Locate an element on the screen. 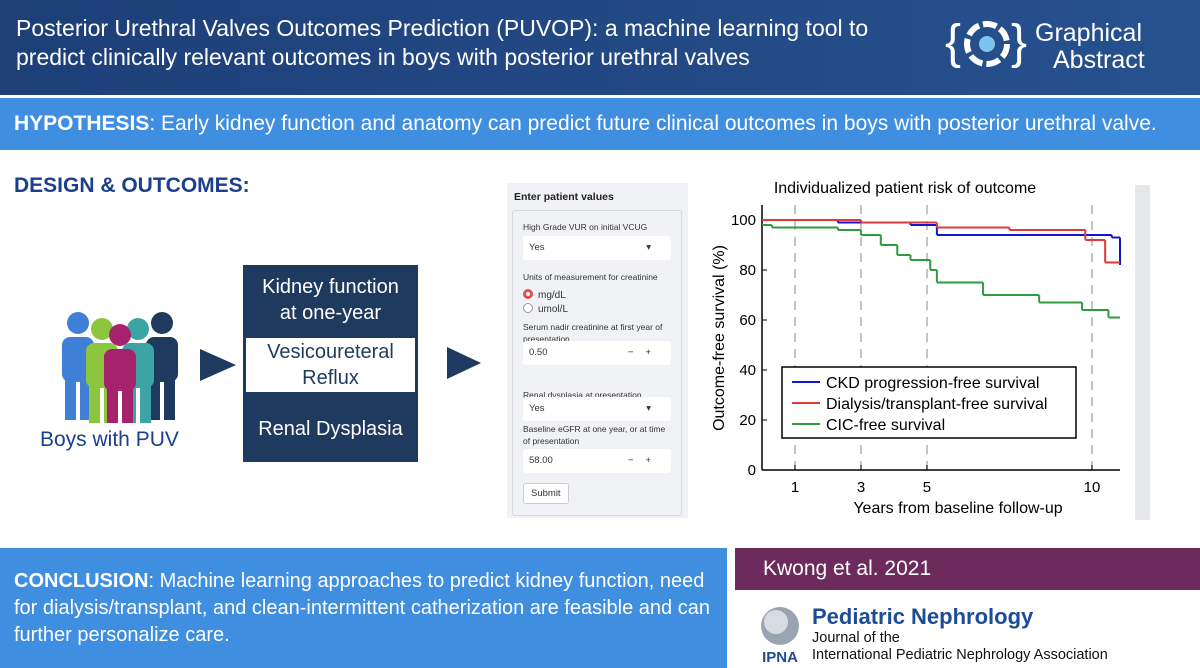 This screenshot has height=668, width=1200. field-value: 0.50 is located at coordinates (538, 352).